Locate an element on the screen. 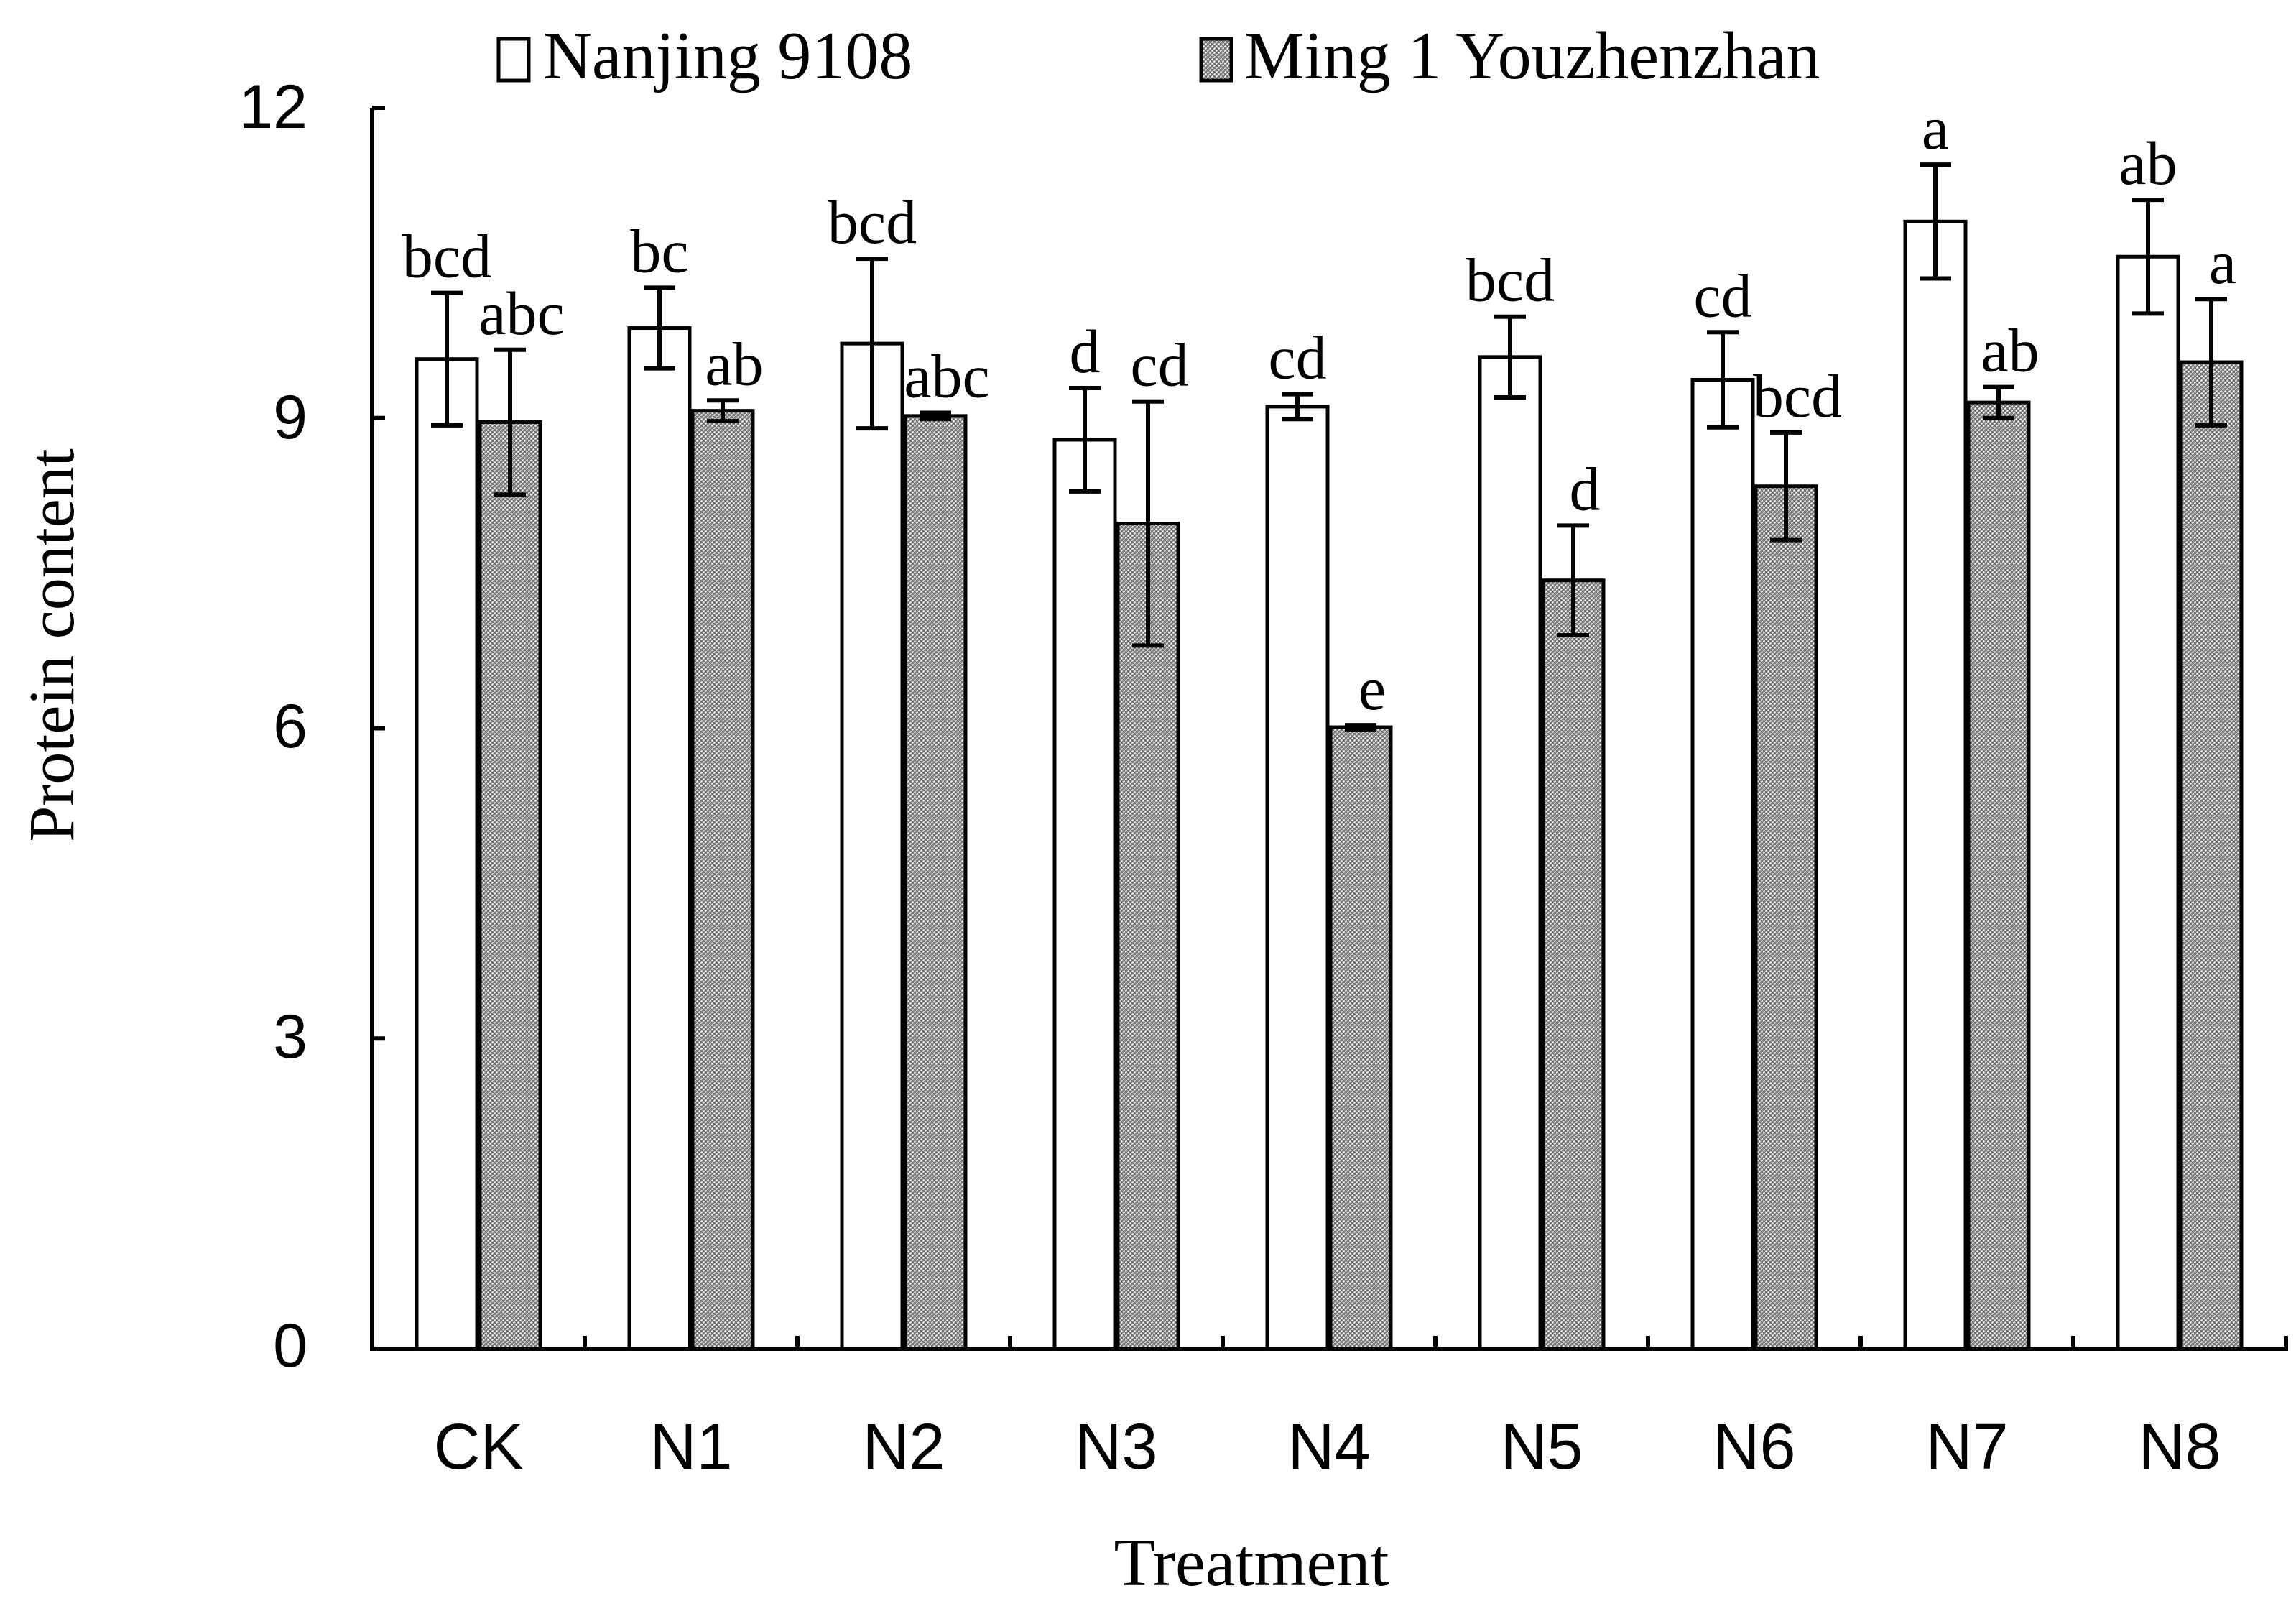 The width and height of the screenshot is (2296, 1606). bar-nanjing-9108-n8 is located at coordinates (2148, 802).